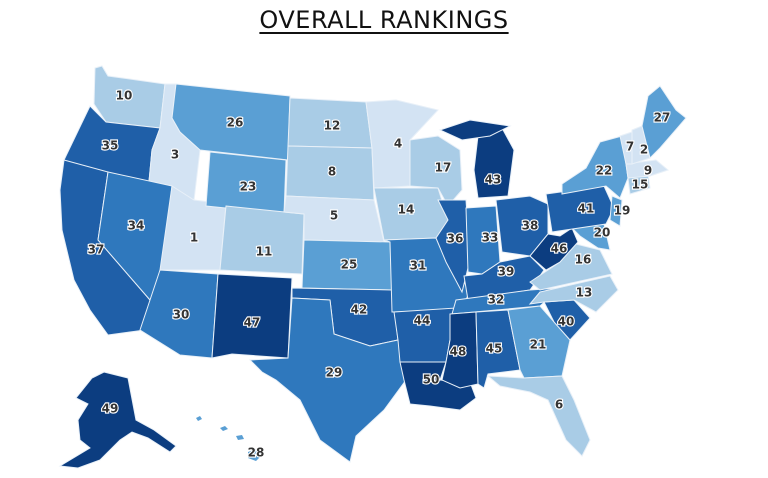 The width and height of the screenshot is (768, 478). Describe the element at coordinates (181, 315) in the screenshot. I see `label-az: 30` at that location.